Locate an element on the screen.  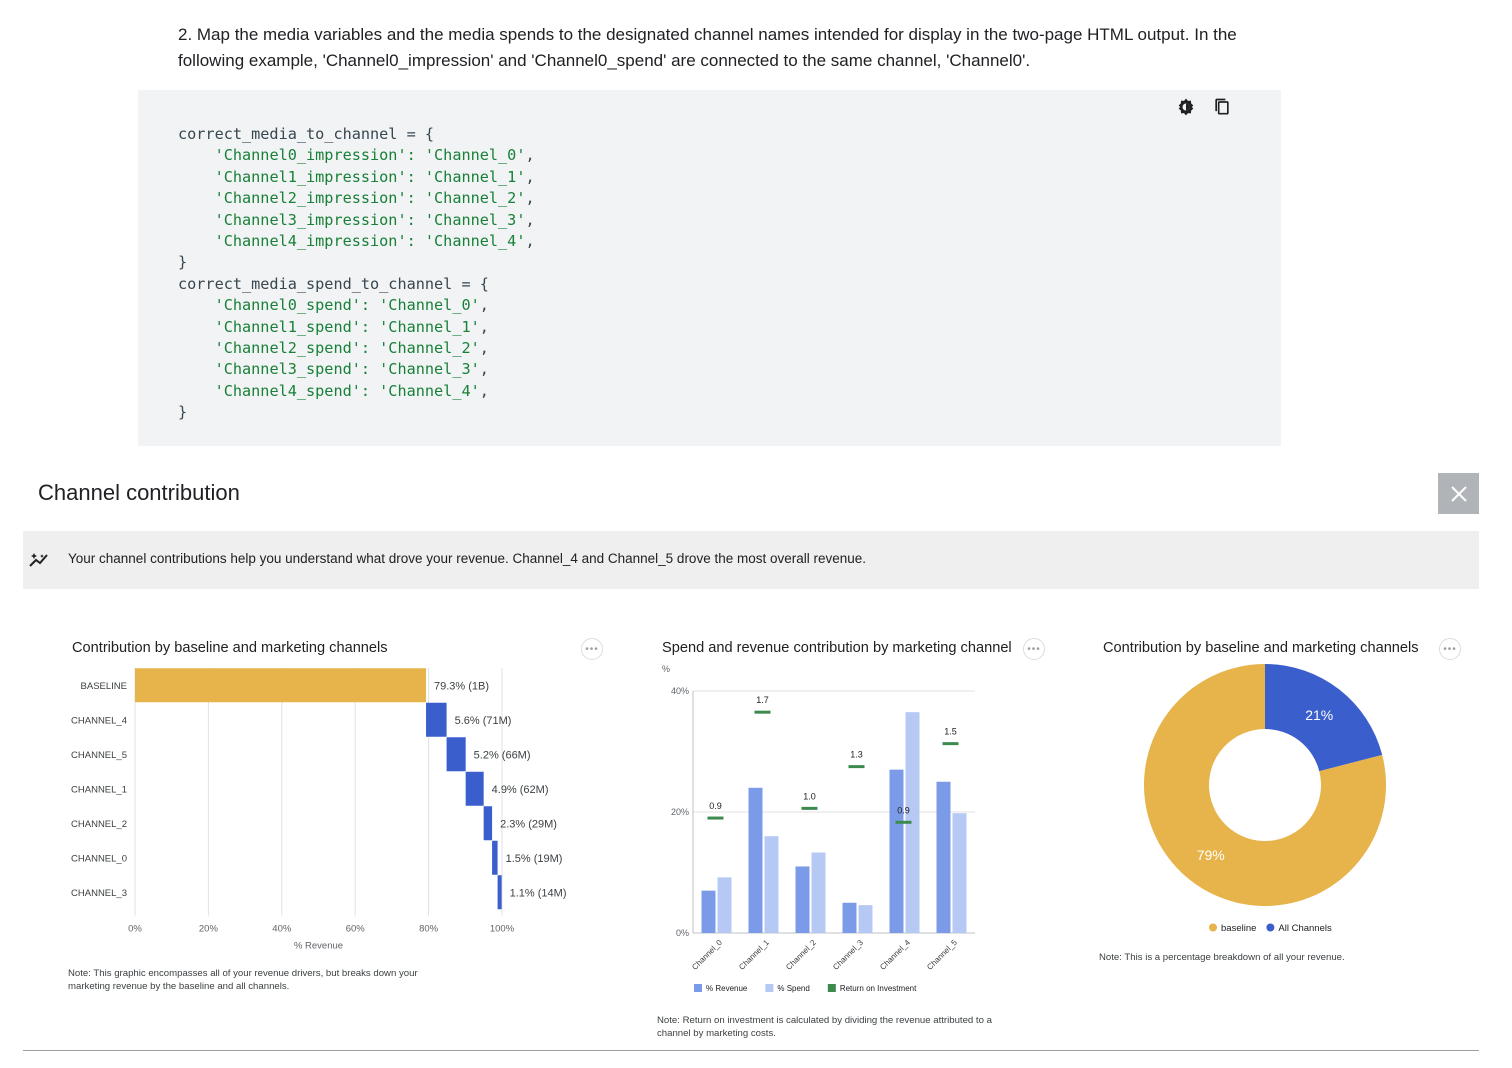
category-label: CHANNEL_2 is located at coordinates (99, 824).